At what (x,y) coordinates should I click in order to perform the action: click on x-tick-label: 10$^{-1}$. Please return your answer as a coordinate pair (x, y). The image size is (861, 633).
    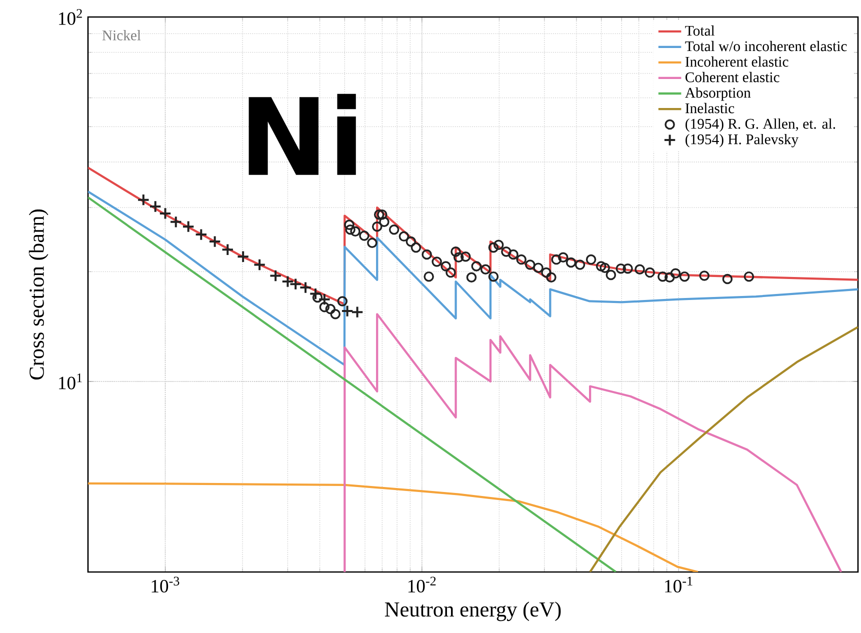
    Looking at the image, I should click on (678, 584).